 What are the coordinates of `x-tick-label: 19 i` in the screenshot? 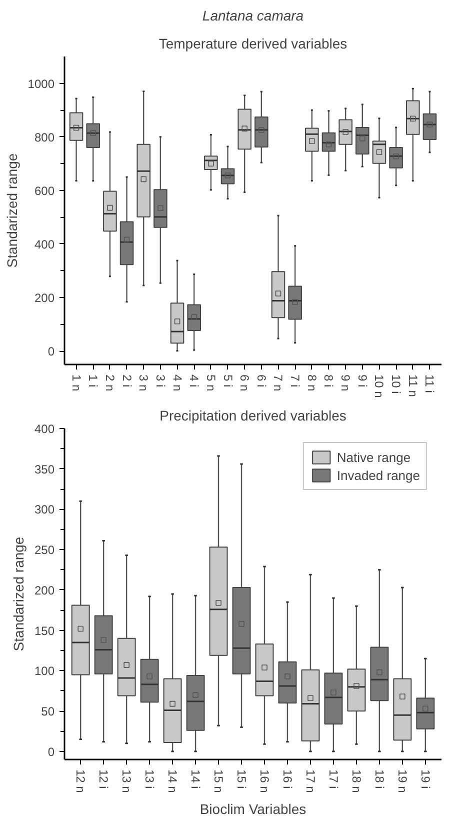 It's located at (425, 779).